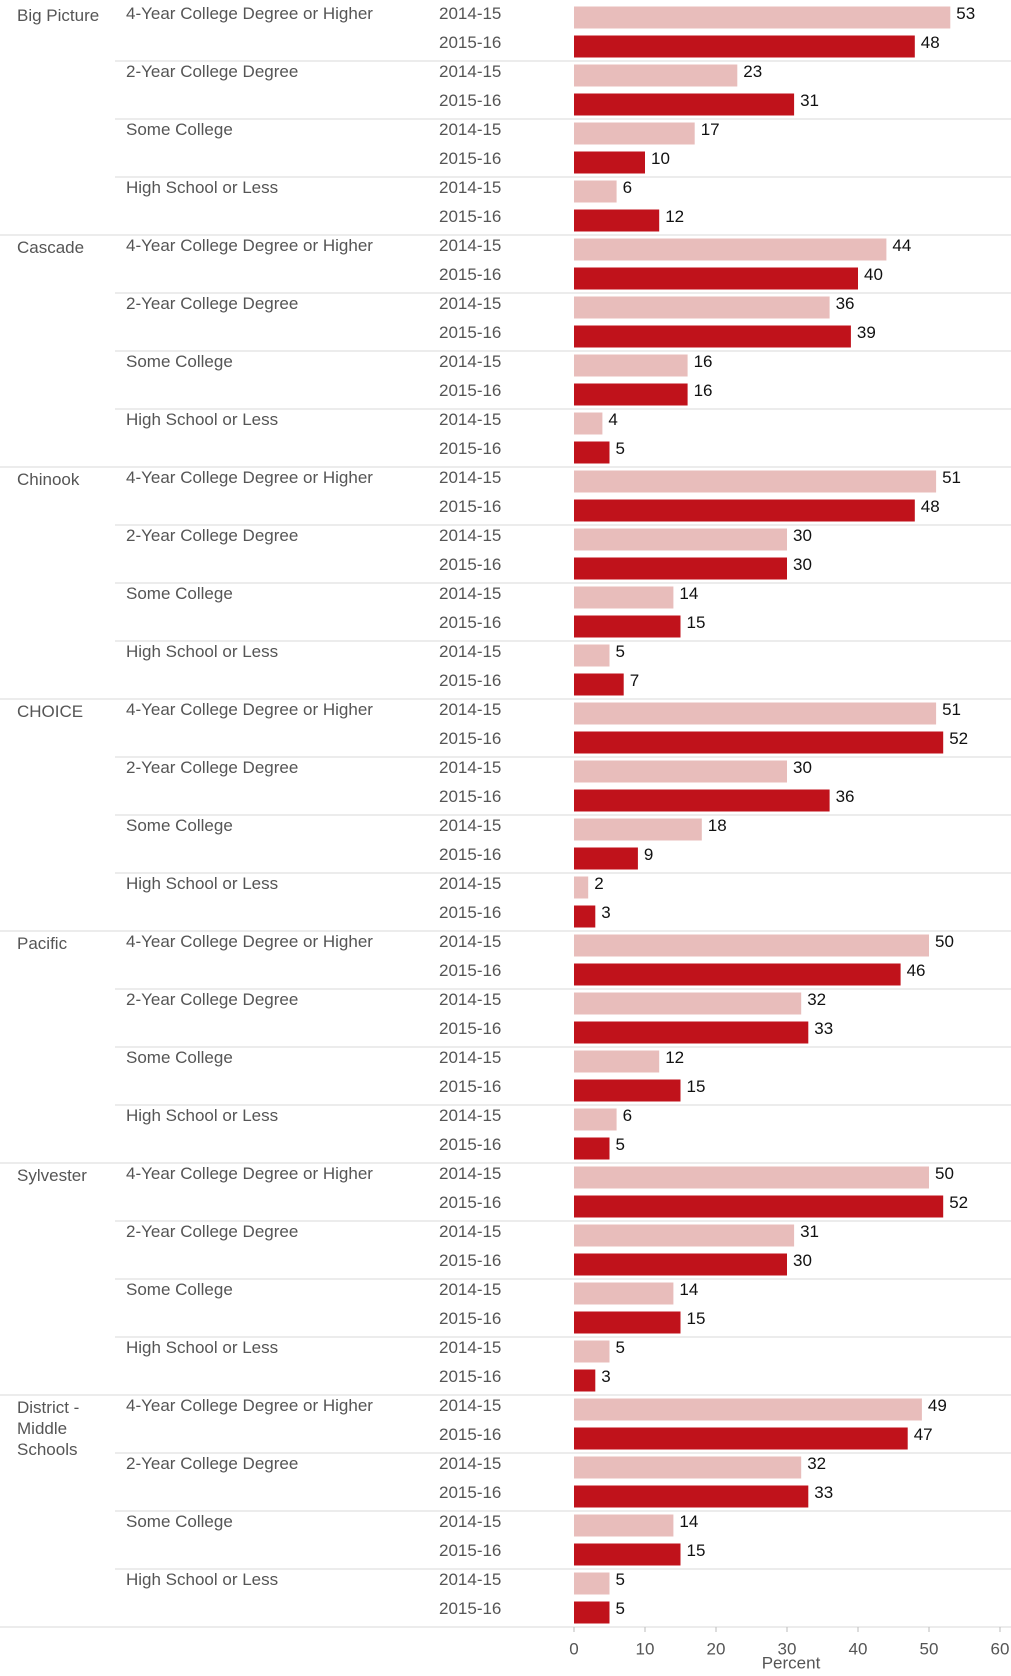 The image size is (1011, 1676). I want to click on x-tick-label: 20, so click(716, 1648).